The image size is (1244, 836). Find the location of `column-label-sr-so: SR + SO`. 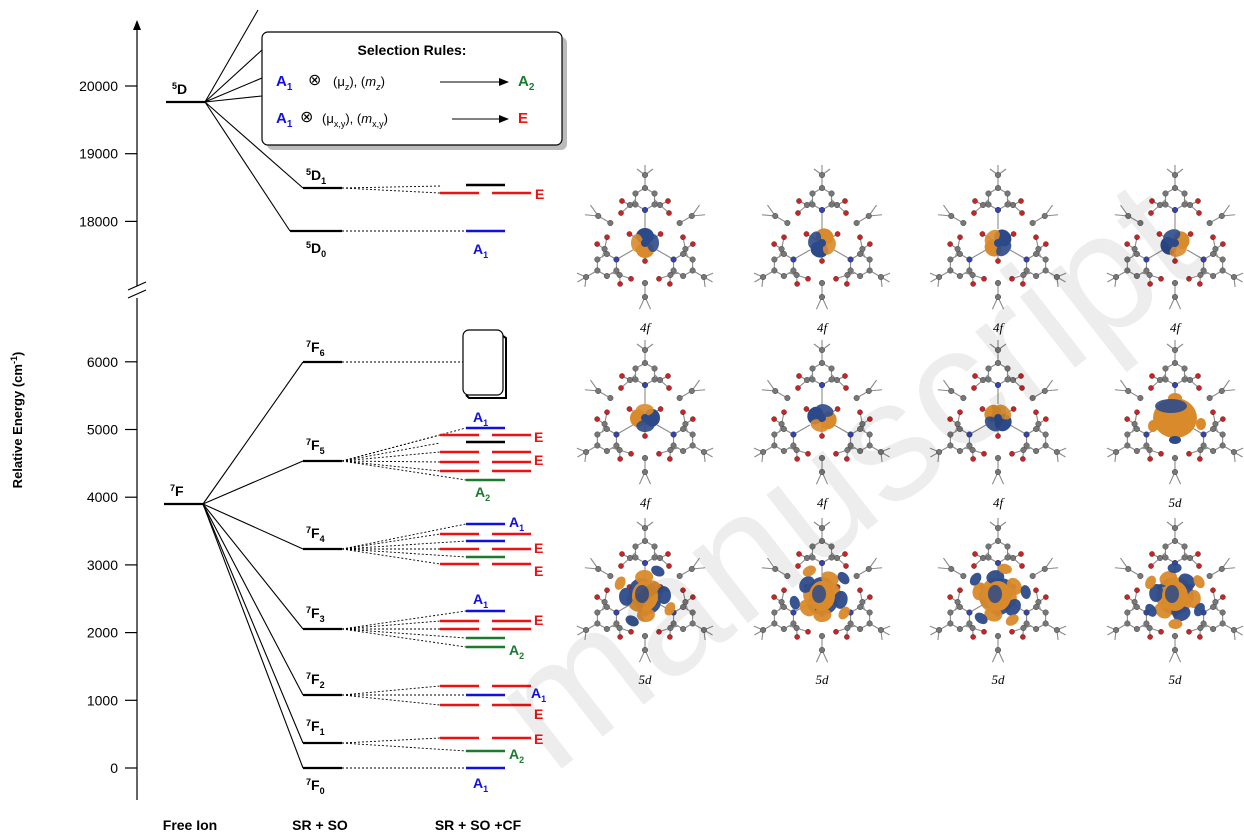

column-label-sr-so: SR + SO is located at coordinates (320, 825).